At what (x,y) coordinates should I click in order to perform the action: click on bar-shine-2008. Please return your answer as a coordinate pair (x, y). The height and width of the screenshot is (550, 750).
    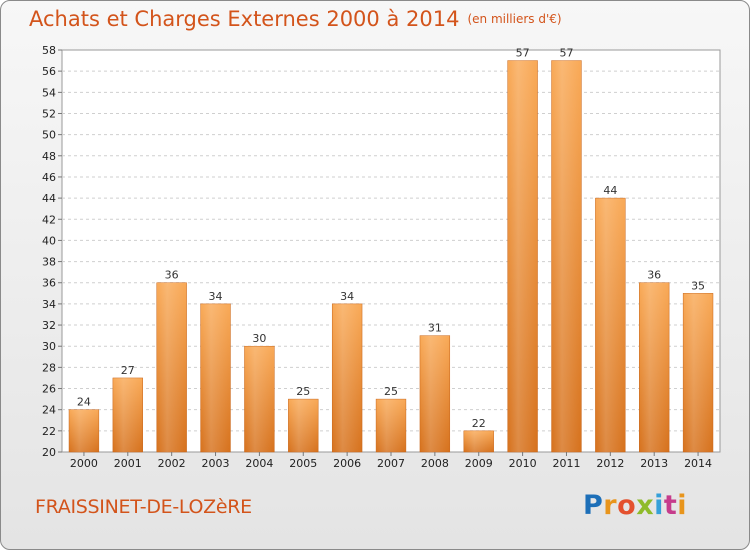
    Looking at the image, I should click on (434, 393).